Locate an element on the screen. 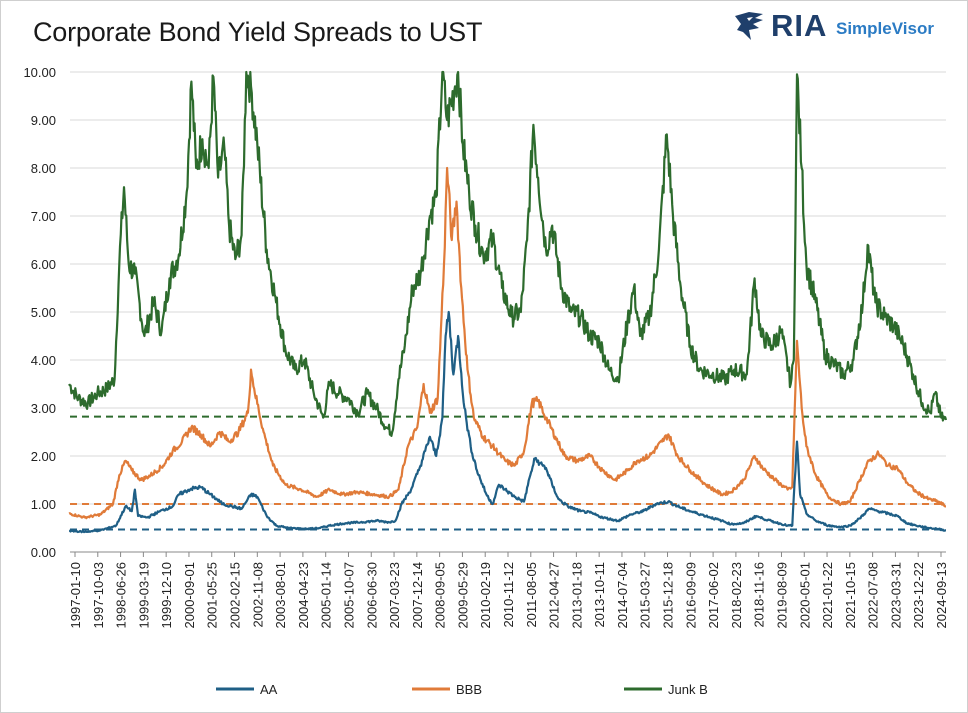 The image size is (968, 713). y-tick-label: 7.00 is located at coordinates (43, 216).